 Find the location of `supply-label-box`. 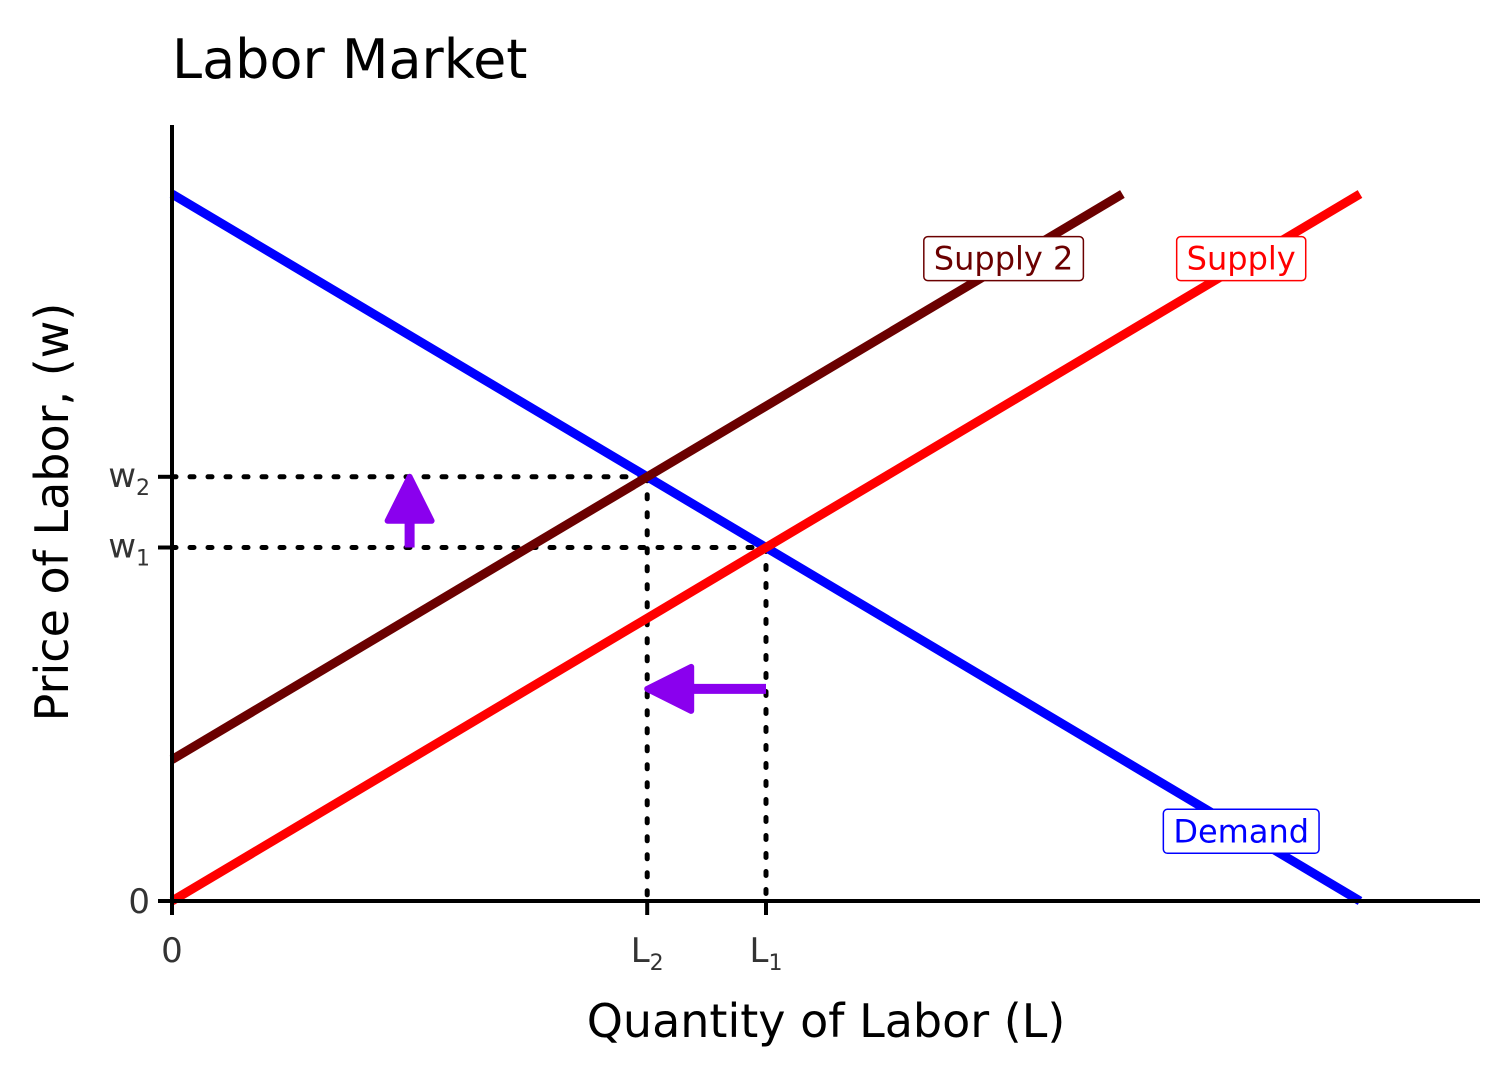

supply-label-box is located at coordinates (1241, 258).